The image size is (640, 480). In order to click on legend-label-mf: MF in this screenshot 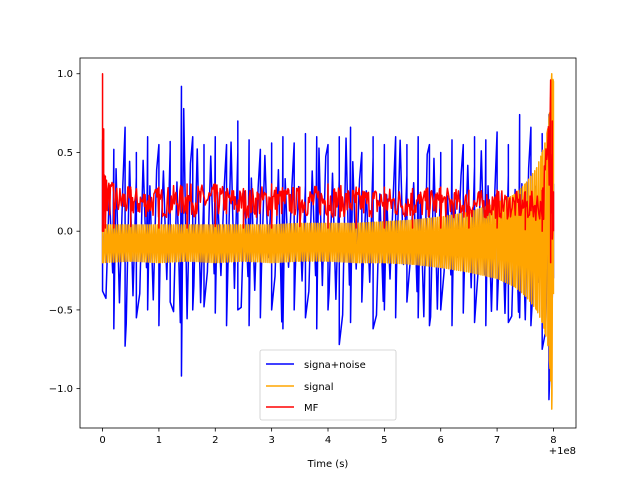, I will do `click(311, 408)`.